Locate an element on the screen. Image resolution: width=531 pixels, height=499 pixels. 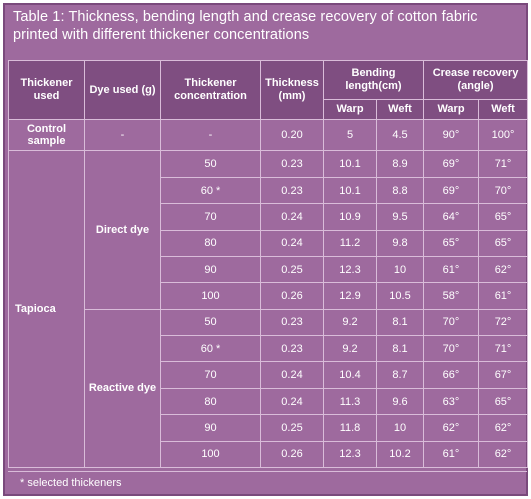
cell-crease-warp: 64° is located at coordinates (451, 217).